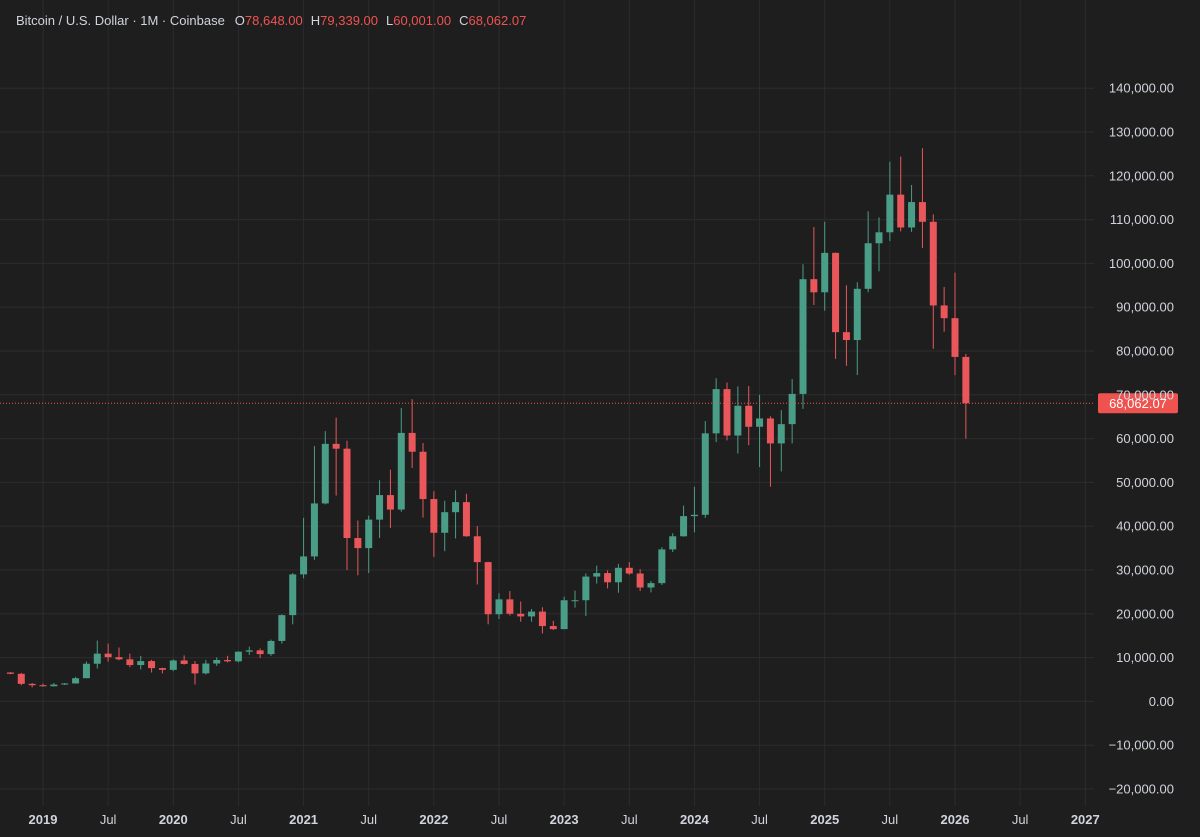 The height and width of the screenshot is (837, 1200). I want to click on last-price-badge, so click(1138, 403).